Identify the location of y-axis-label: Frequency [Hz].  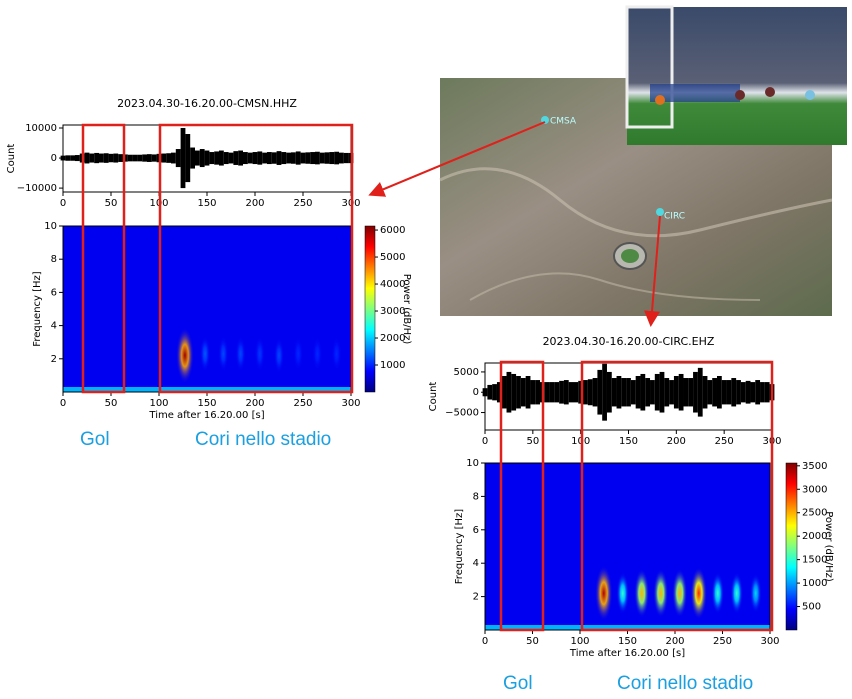
(459, 547).